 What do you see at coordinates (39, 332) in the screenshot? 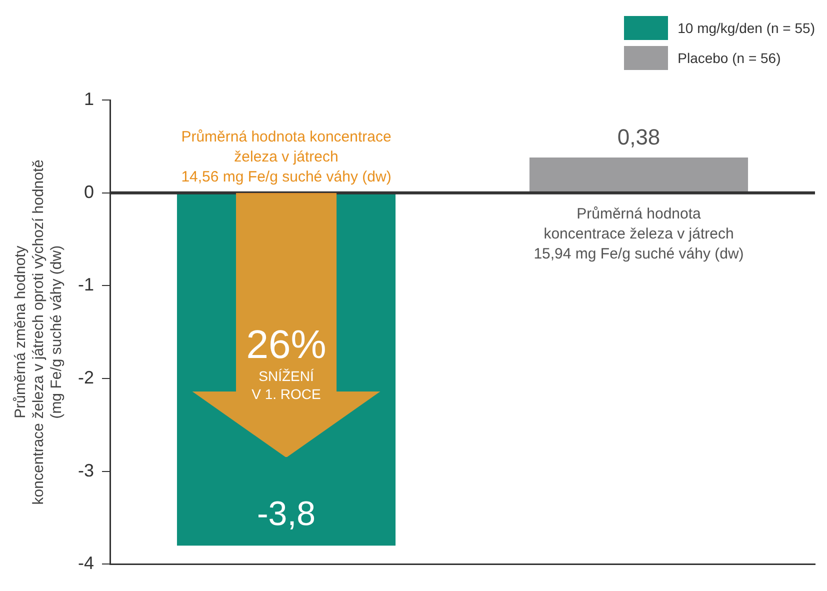
I see `y-axis-title: Průměrná změna hodnoty koncentrace železa v játrech oproti výchozí hodnotě (mg Fe/g suché váhy (dw)` at bounding box center [39, 332].